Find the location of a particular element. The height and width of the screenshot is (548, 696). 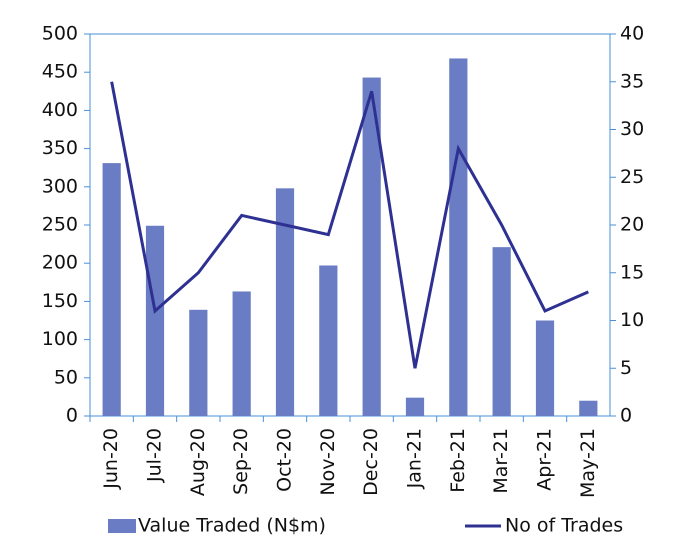

y-tick-label: 50 is located at coordinates (66, 377).